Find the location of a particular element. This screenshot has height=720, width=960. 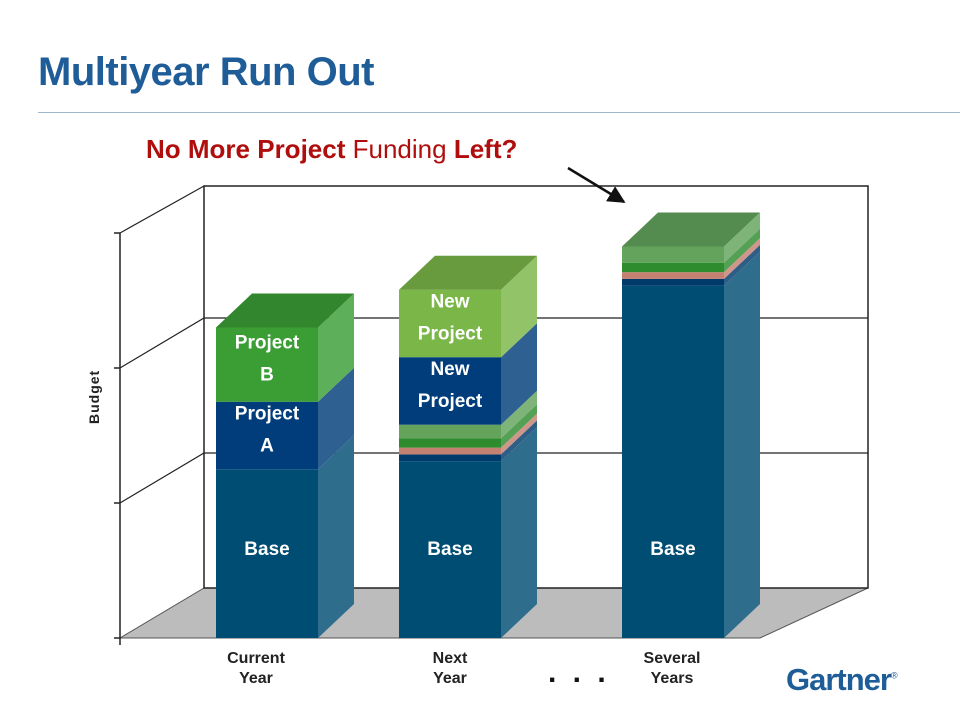

bar-segment-2-4-top is located at coordinates (691, 229).